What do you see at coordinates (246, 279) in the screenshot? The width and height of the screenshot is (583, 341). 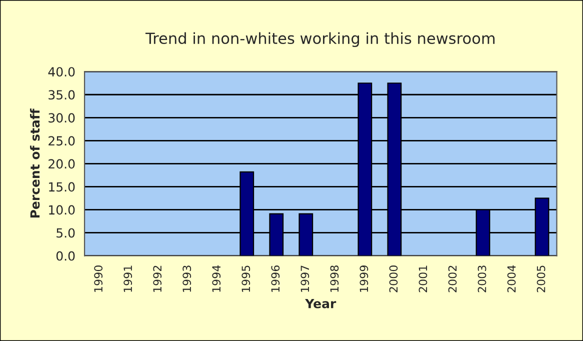 I see `x-tick-label: 1995` at bounding box center [246, 279].